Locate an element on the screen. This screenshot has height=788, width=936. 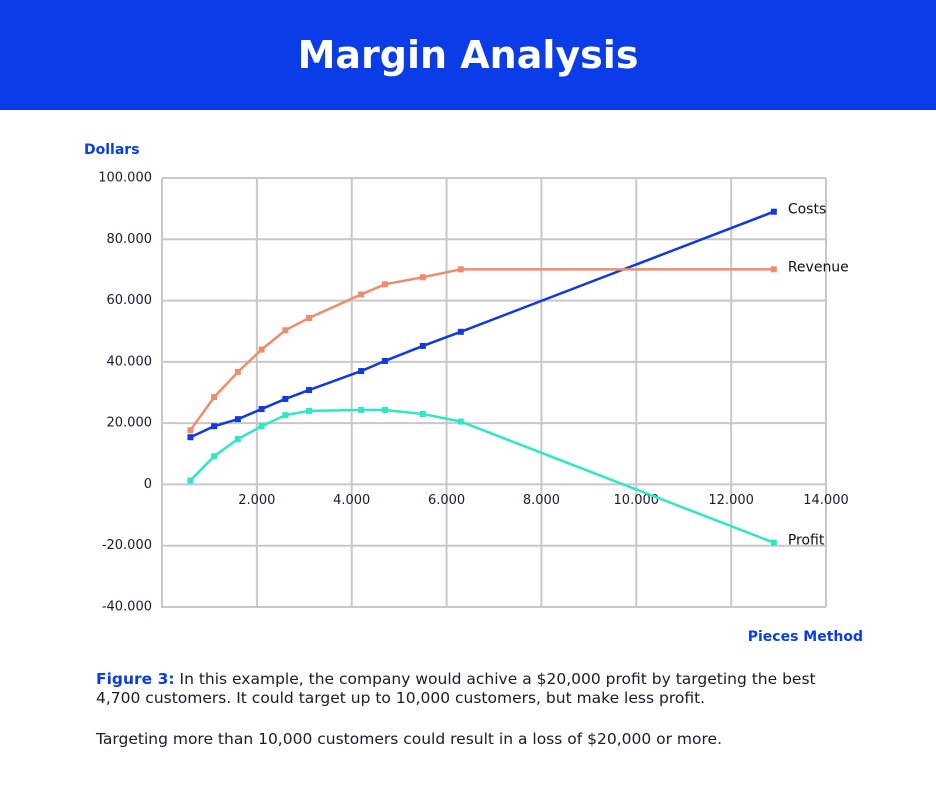
x-tick-label: 12.000 is located at coordinates (731, 500).